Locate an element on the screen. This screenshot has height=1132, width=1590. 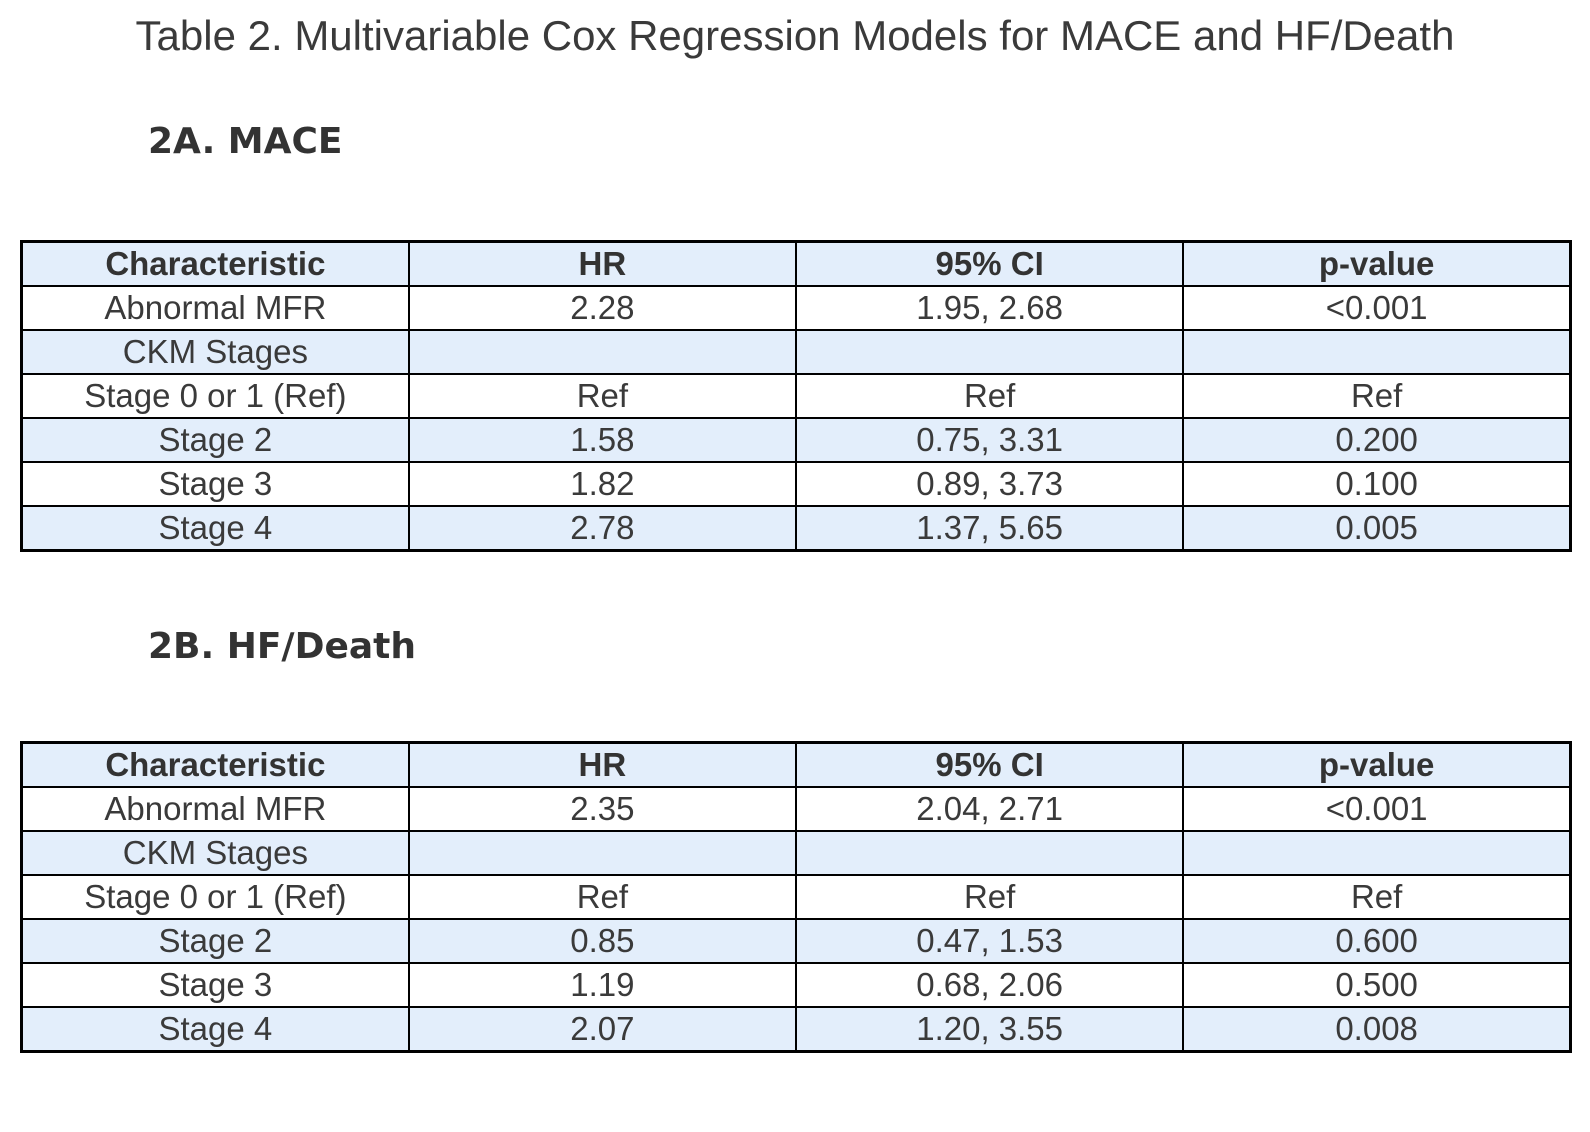
table-cell: 0.008 is located at coordinates (1377, 1029).